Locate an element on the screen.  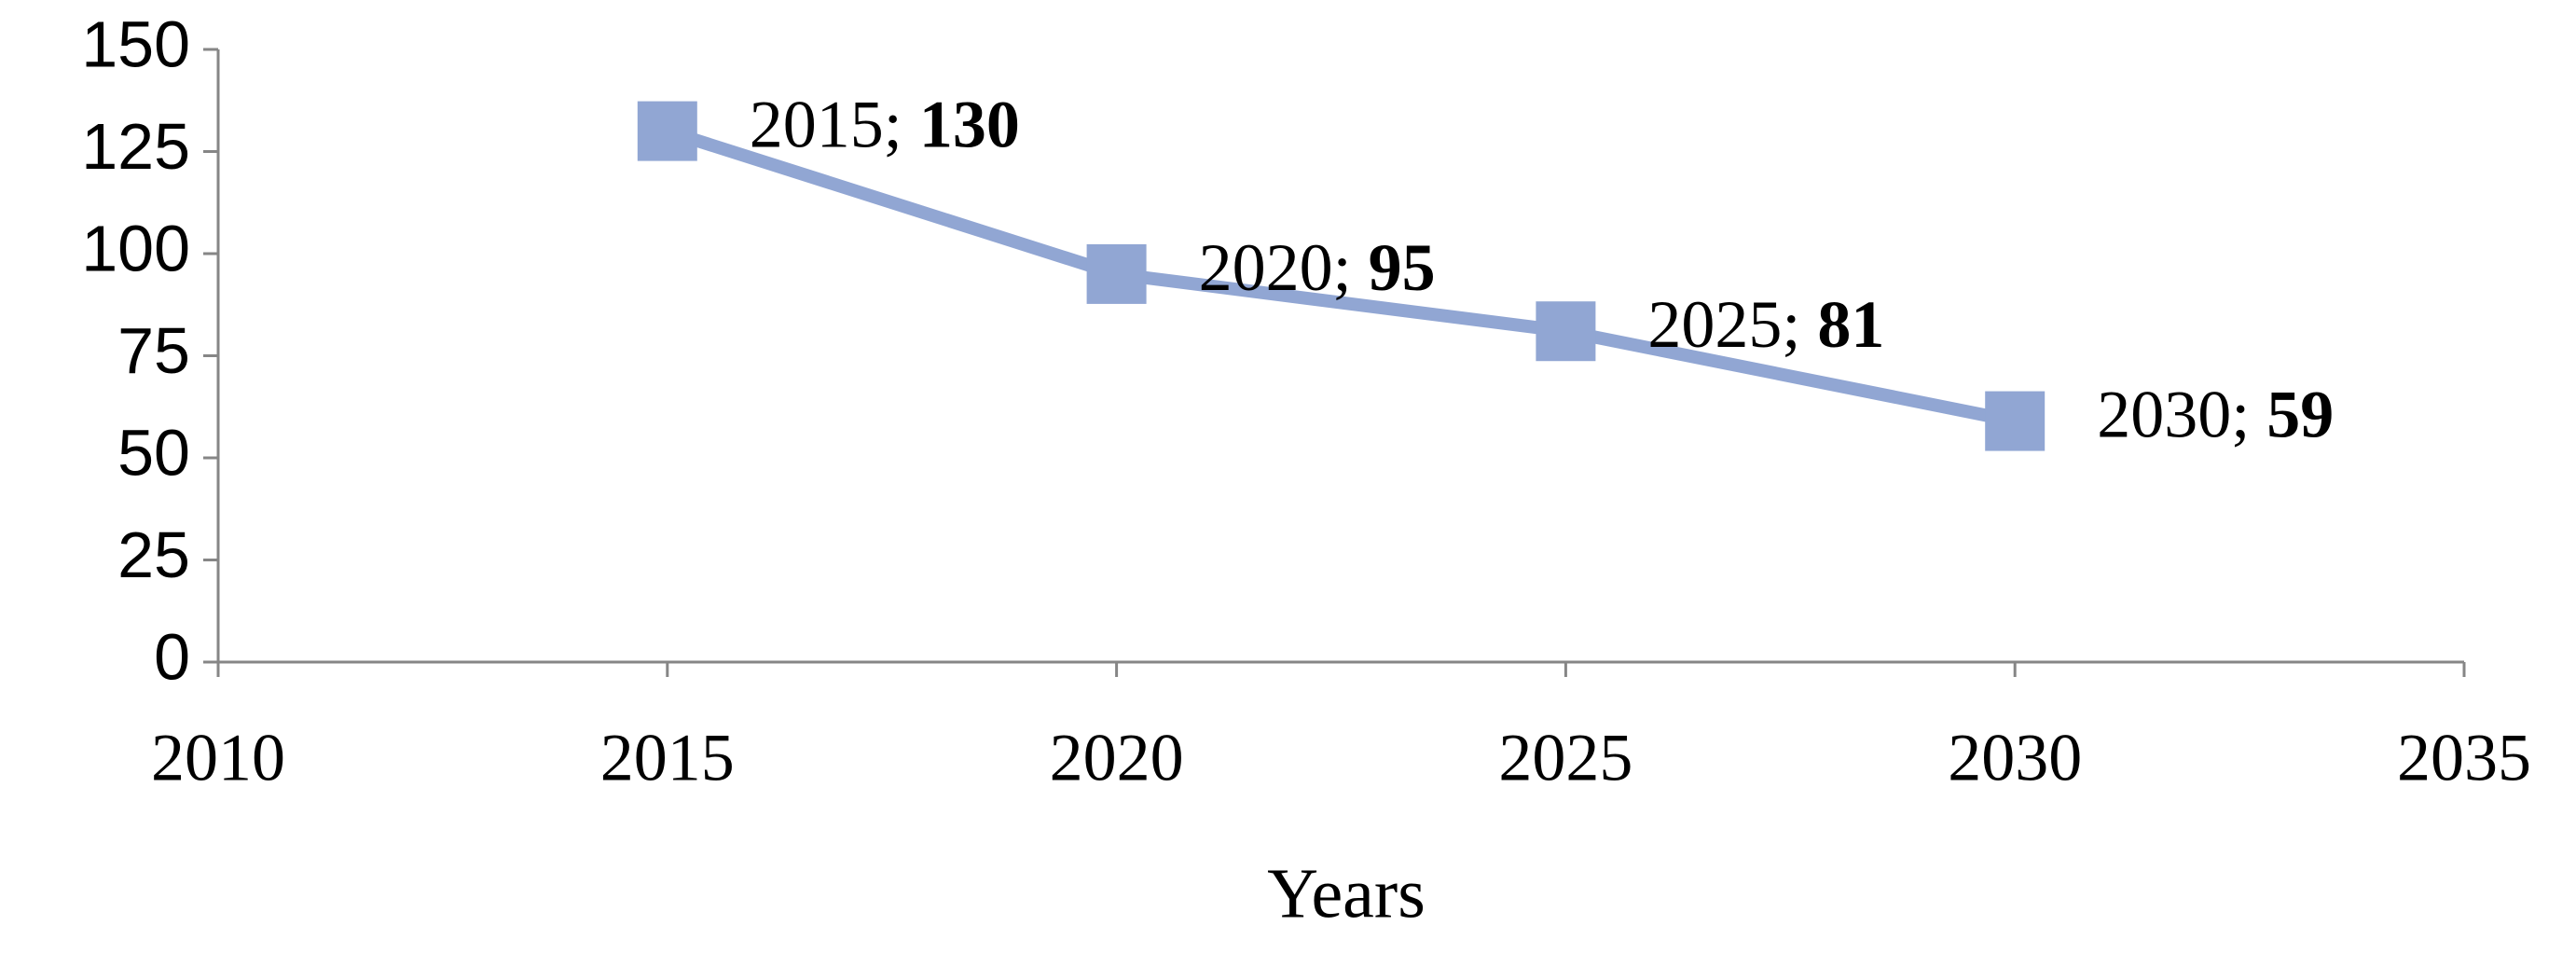
data-label: 2020; 95 is located at coordinates (1317, 267).